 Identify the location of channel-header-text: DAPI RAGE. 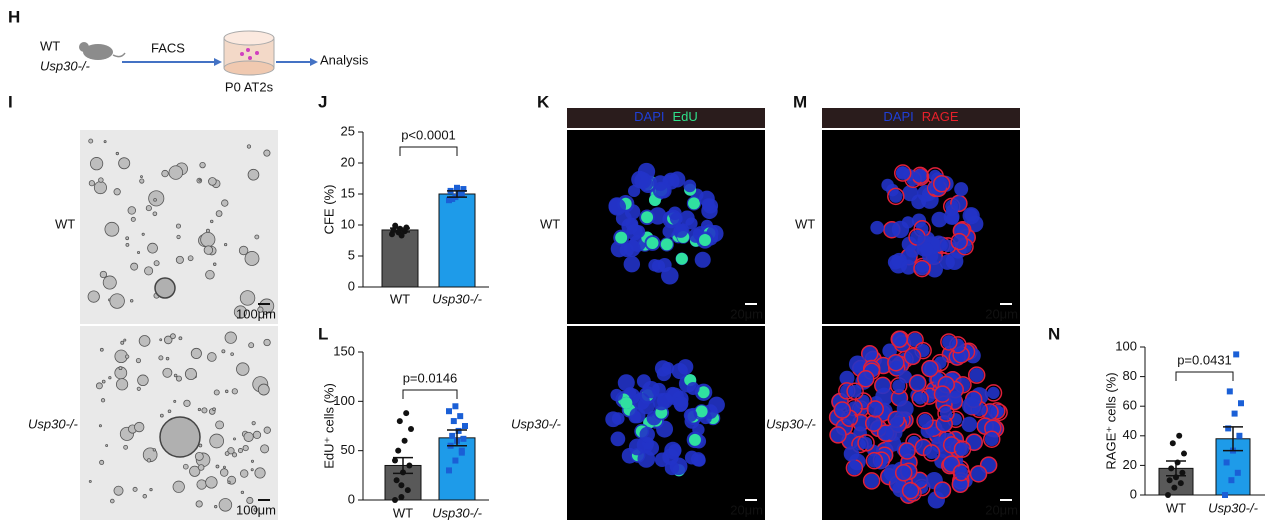
(921, 116).